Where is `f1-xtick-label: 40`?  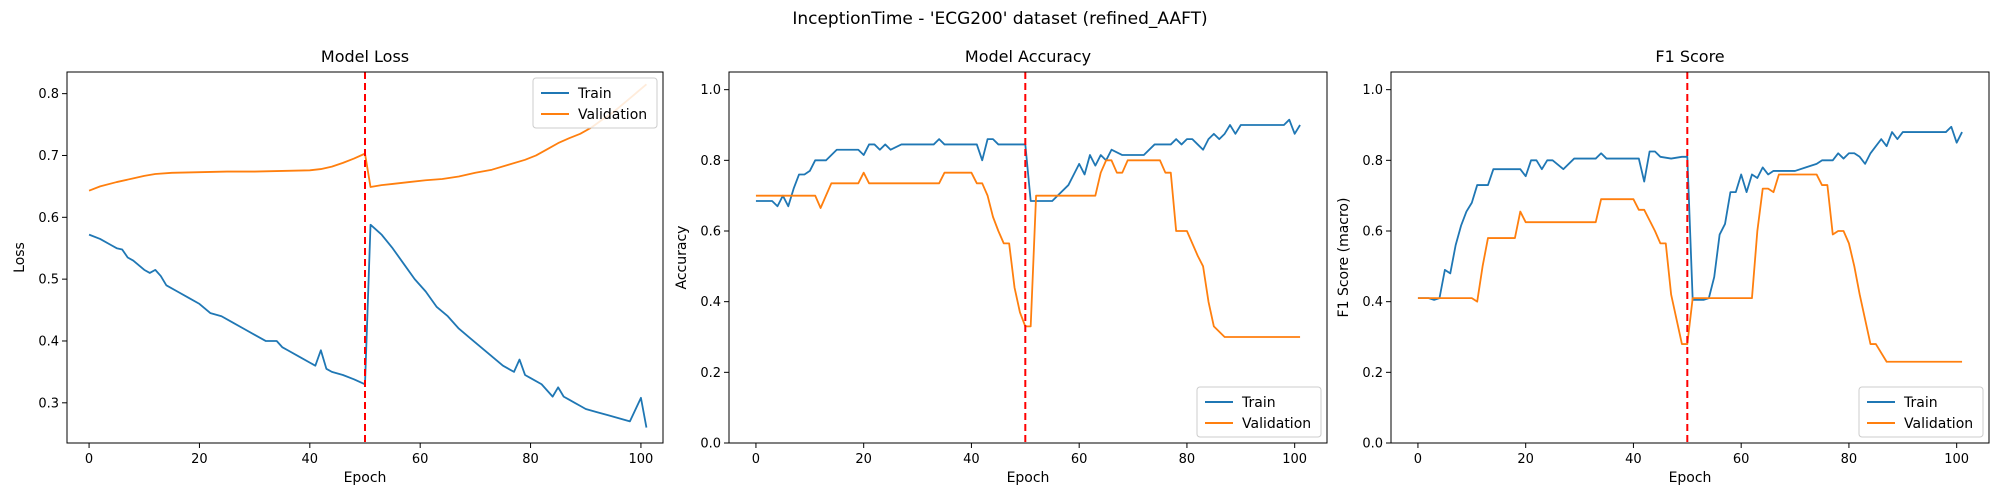
f1-xtick-label: 40 is located at coordinates (1633, 459).